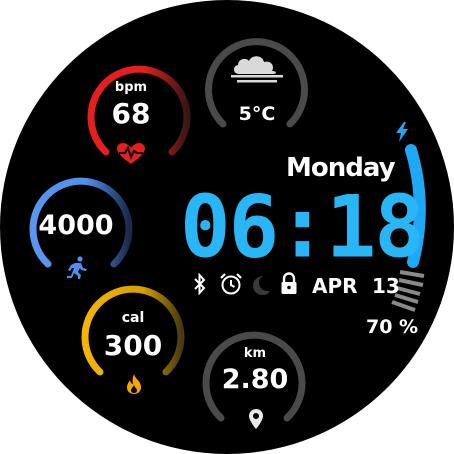  I want to click on flame-icon, so click(134, 384).